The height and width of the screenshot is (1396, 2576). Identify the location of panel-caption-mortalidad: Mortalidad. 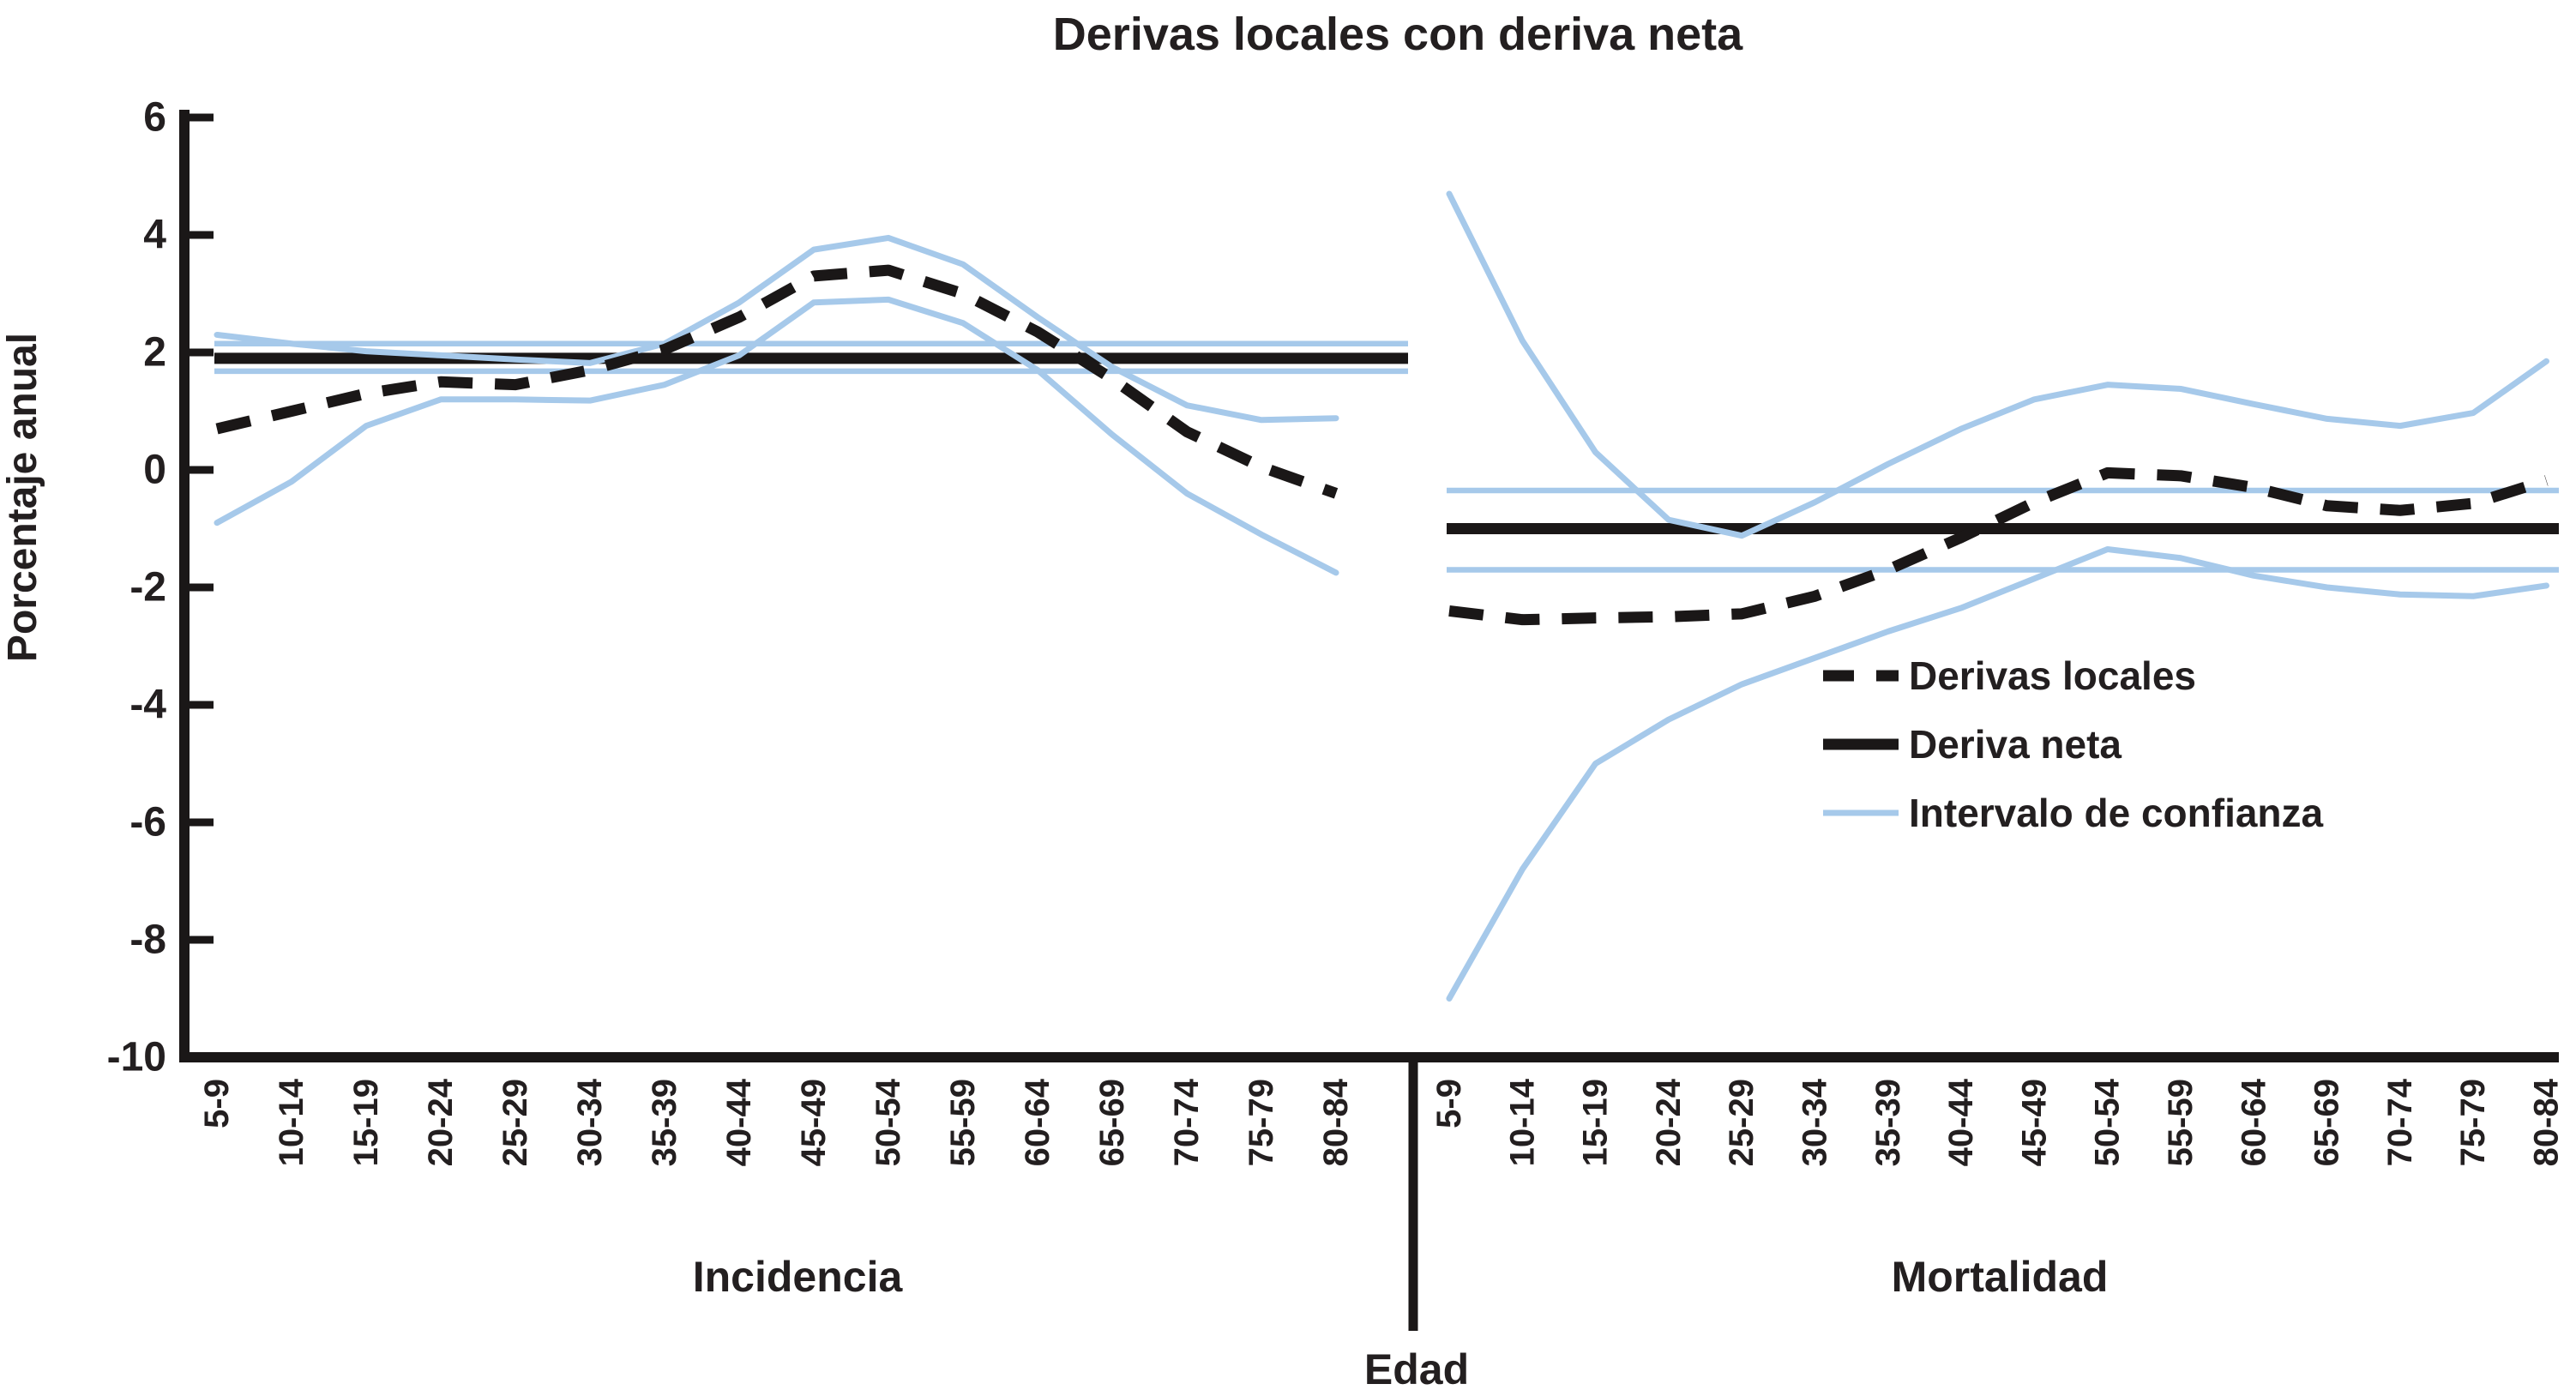
(2001, 1277).